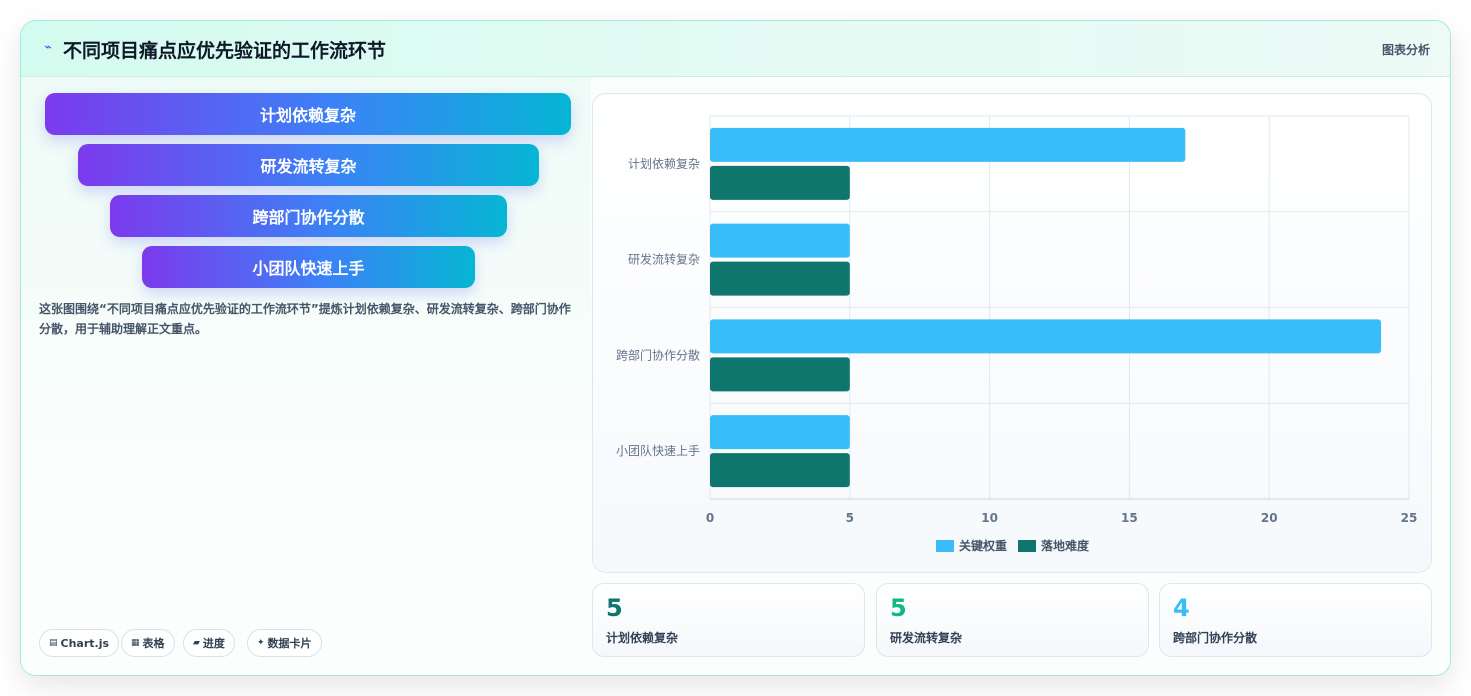 The height and width of the screenshot is (696, 1471). I want to click on funnel-step: 计划依赖复杂, so click(308, 114).